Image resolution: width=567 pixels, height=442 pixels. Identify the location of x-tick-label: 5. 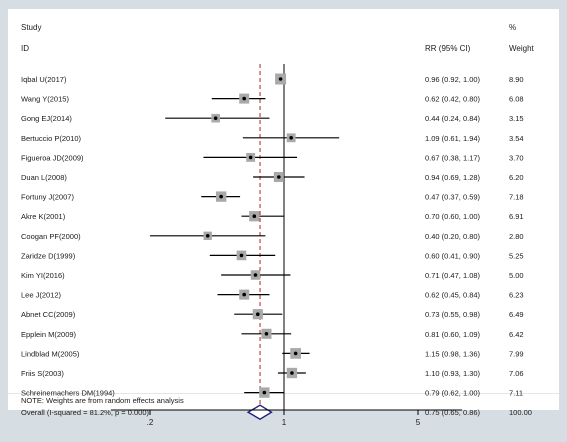
(418, 422).